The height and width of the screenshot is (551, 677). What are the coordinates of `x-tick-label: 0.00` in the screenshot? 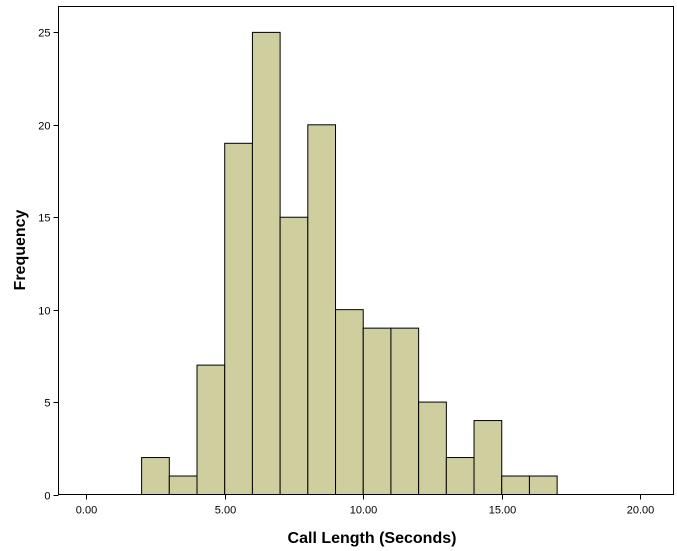 It's located at (86, 511).